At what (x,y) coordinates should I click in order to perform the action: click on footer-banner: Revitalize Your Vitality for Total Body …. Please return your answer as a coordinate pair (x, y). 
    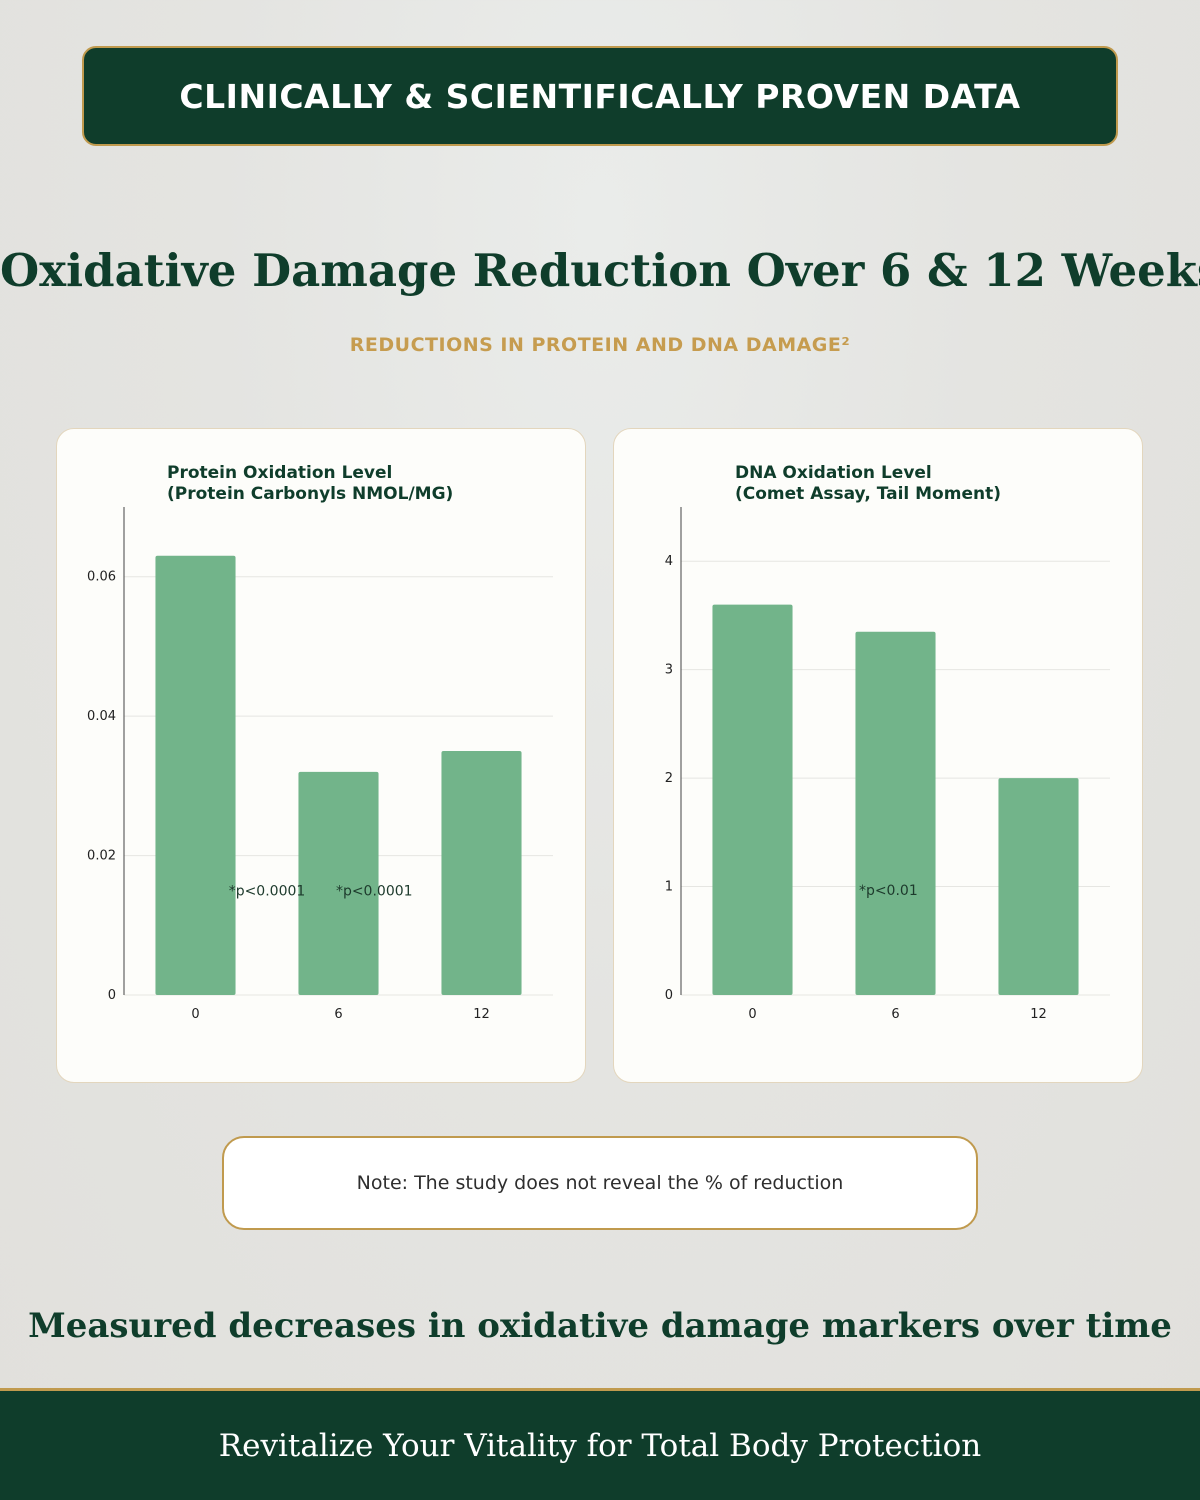
    Looking at the image, I should click on (600, 1444).